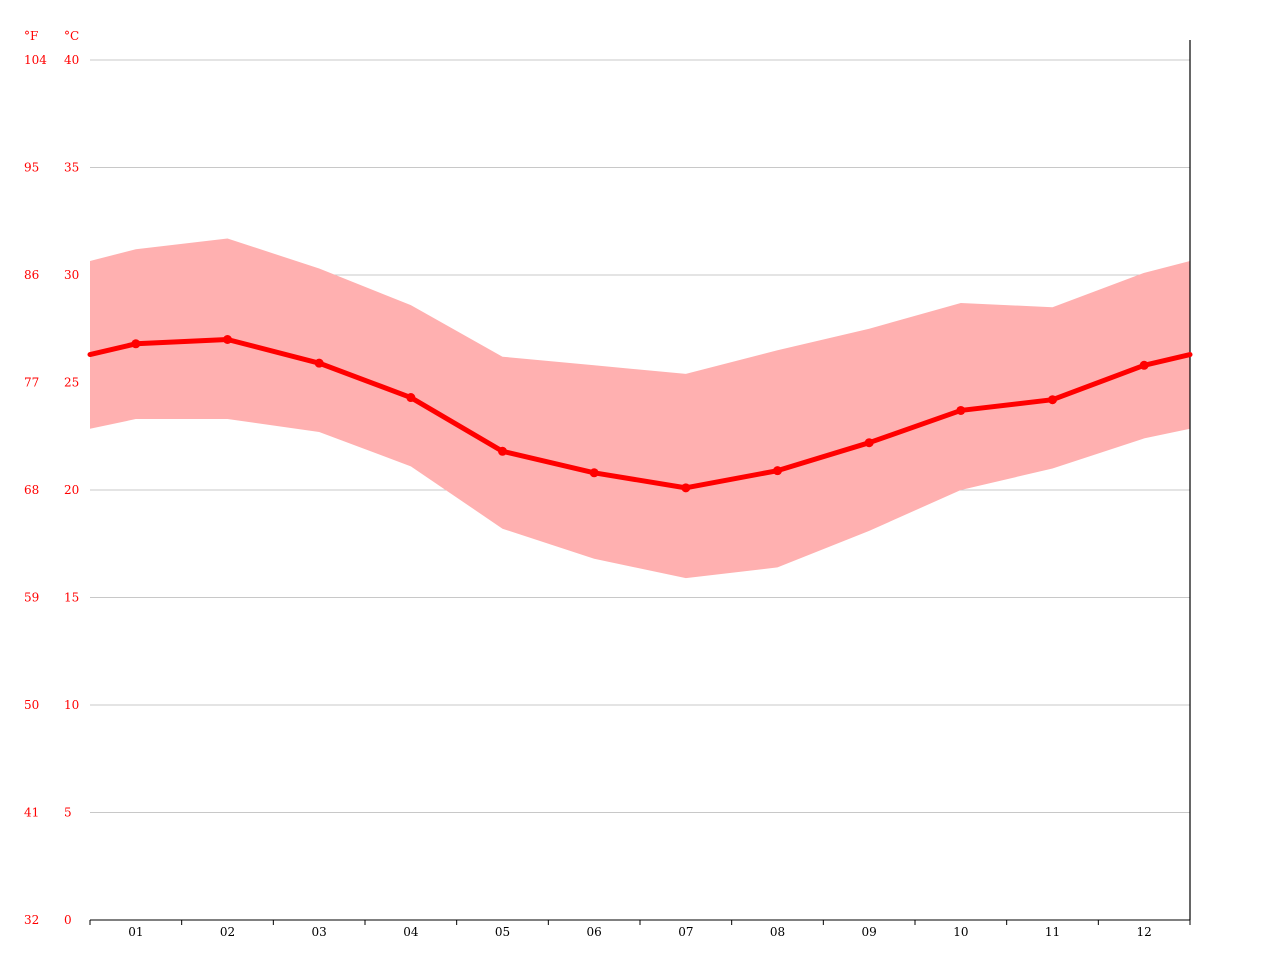  What do you see at coordinates (71, 275) in the screenshot?
I see `y-tick-celsius: 30` at bounding box center [71, 275].